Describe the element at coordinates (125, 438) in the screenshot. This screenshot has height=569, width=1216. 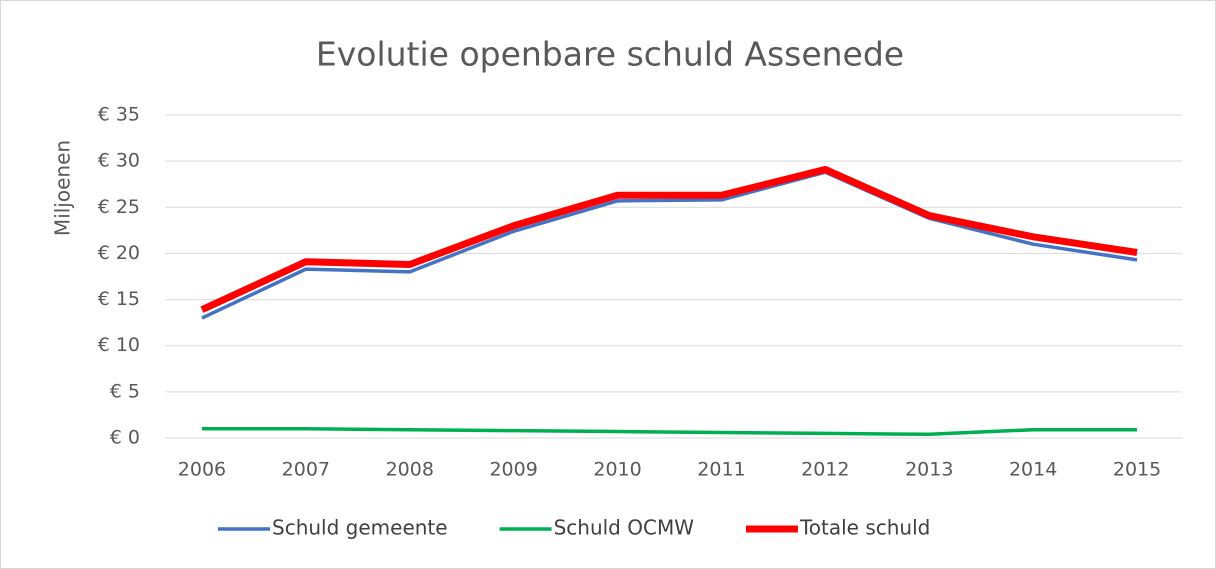
I see `y-tick-label: € 0` at that location.